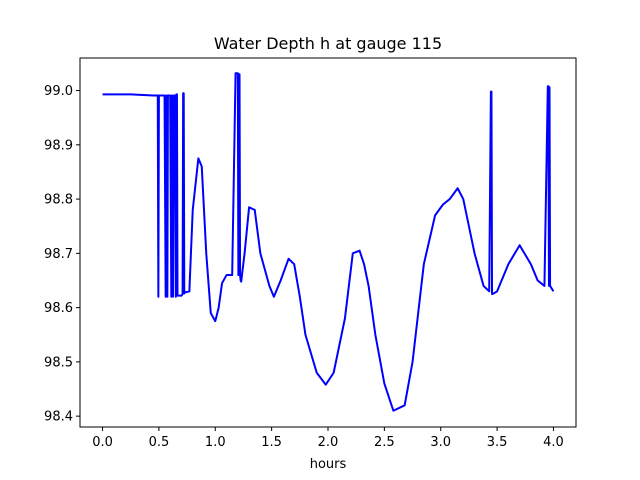  Describe the element at coordinates (58, 145) in the screenshot. I see `y-tick-label: 98.9` at that location.